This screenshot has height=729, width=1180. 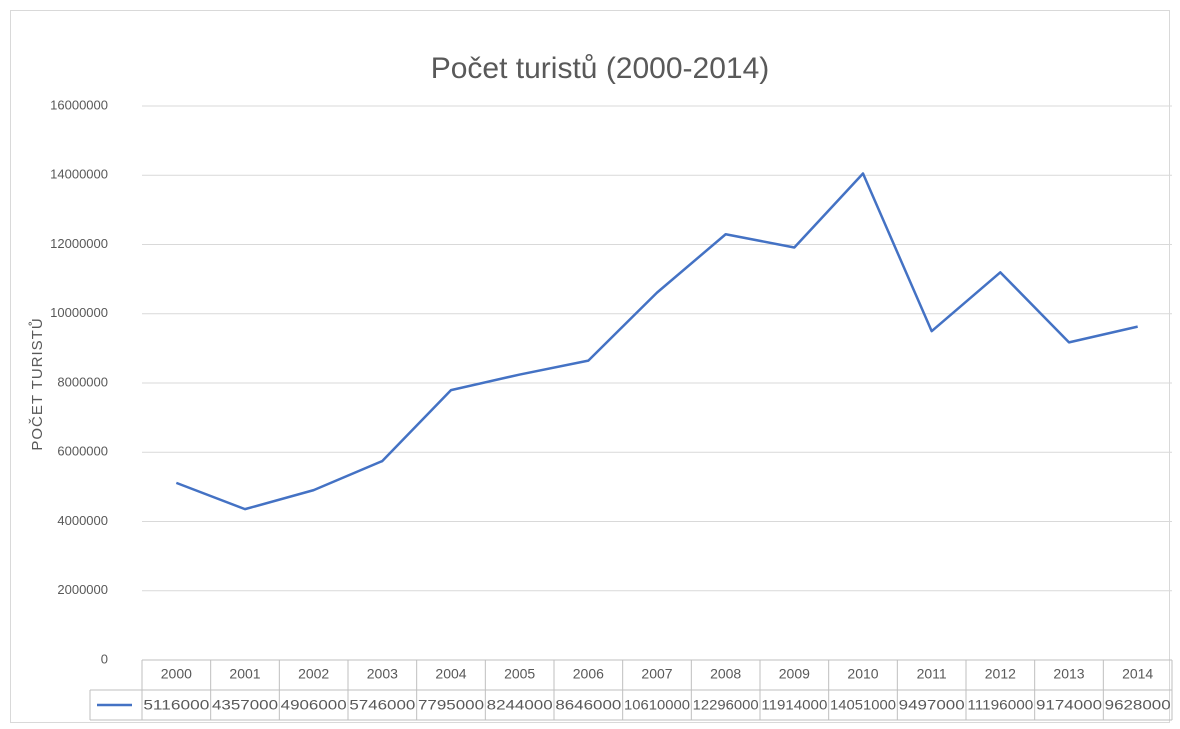 I want to click on table-value: 11914000, so click(x=794, y=705).